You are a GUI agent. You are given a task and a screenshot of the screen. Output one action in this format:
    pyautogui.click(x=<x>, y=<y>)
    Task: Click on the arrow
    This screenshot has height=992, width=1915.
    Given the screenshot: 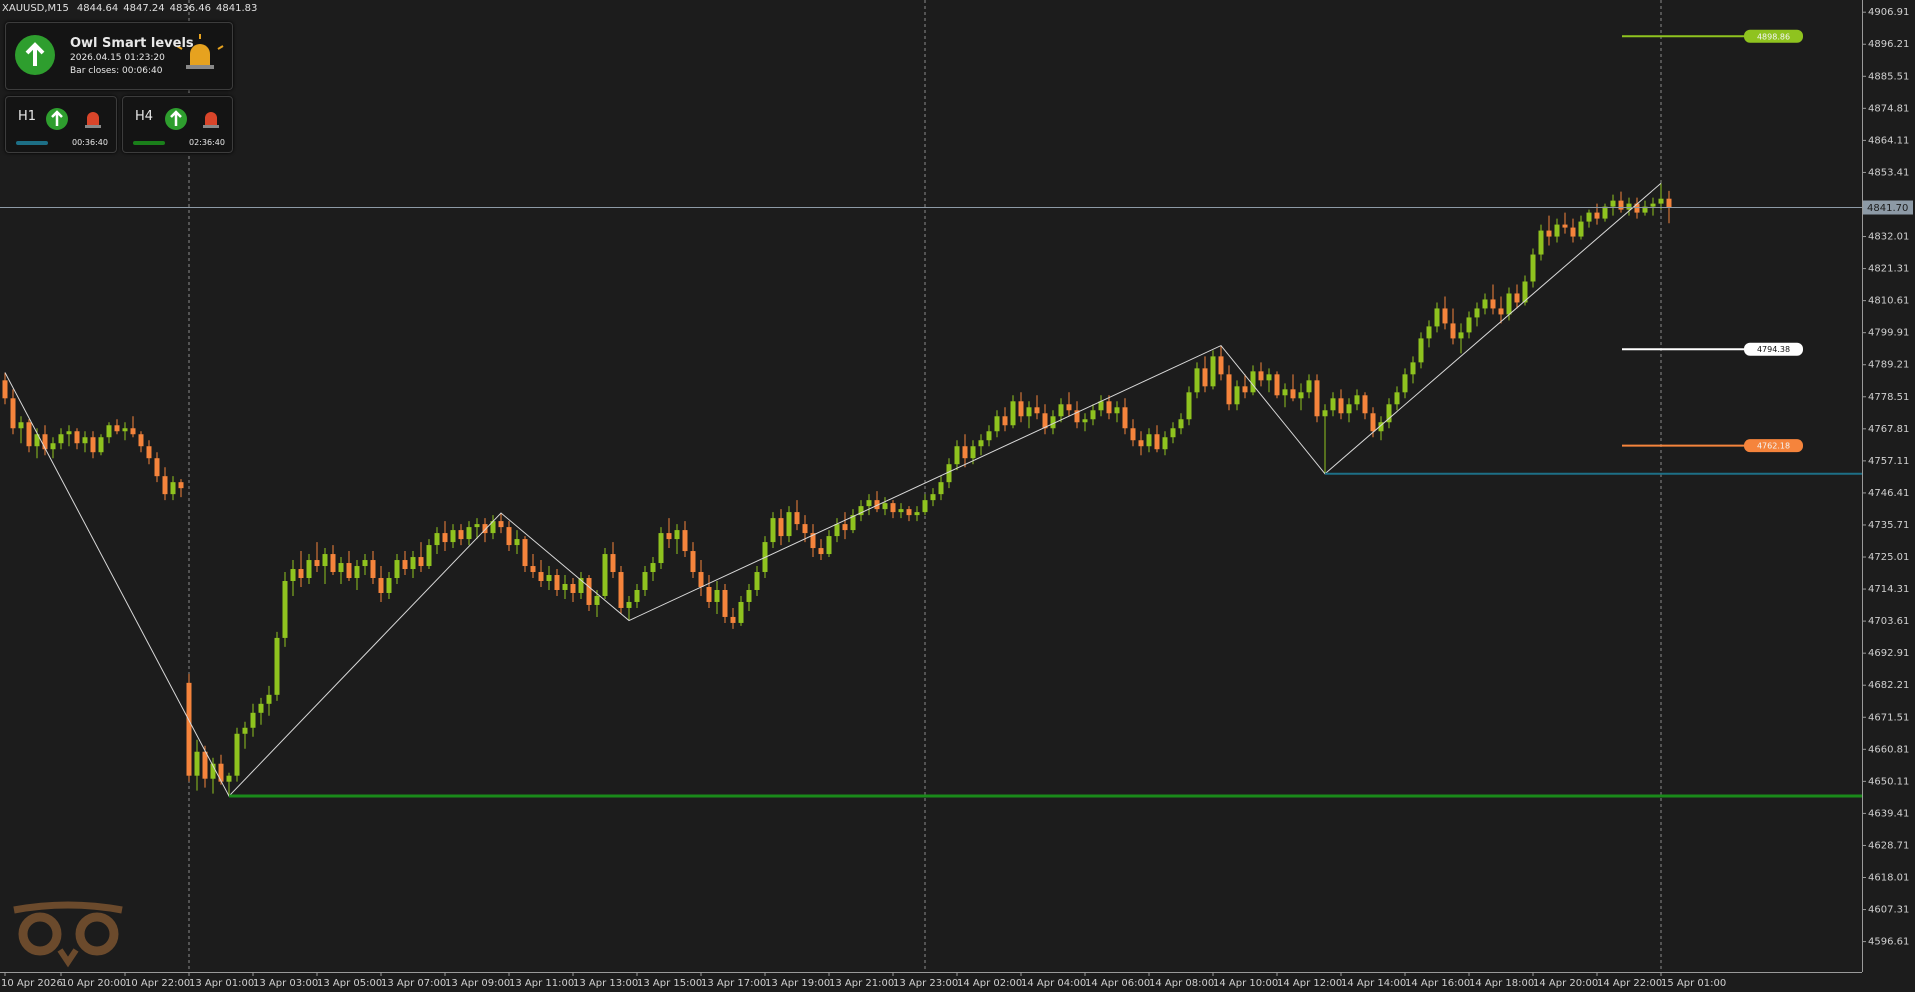 What is the action you would take?
    pyautogui.click(x=35, y=54)
    